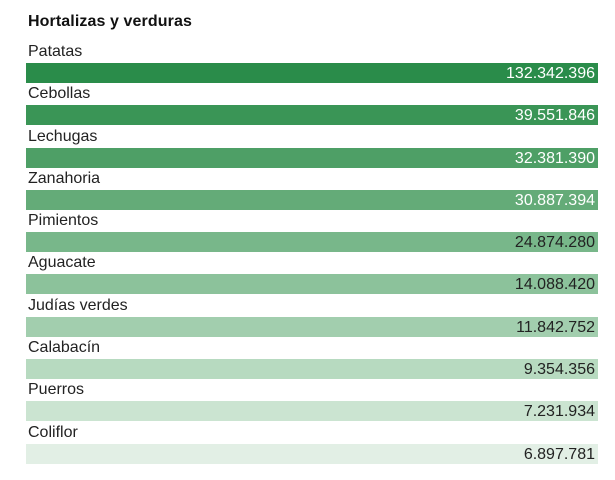 The width and height of the screenshot is (615, 480). Describe the element at coordinates (559, 412) in the screenshot. I see `value-label: 7.231.934` at that location.